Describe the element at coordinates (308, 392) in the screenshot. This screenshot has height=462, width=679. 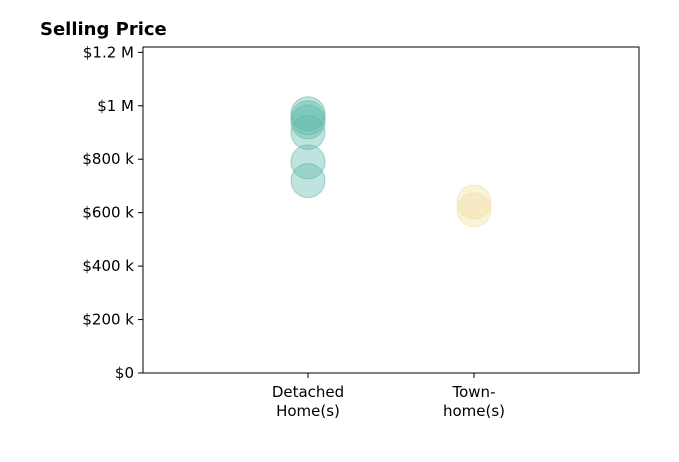
I see `x-tick-label: Detached` at that location.